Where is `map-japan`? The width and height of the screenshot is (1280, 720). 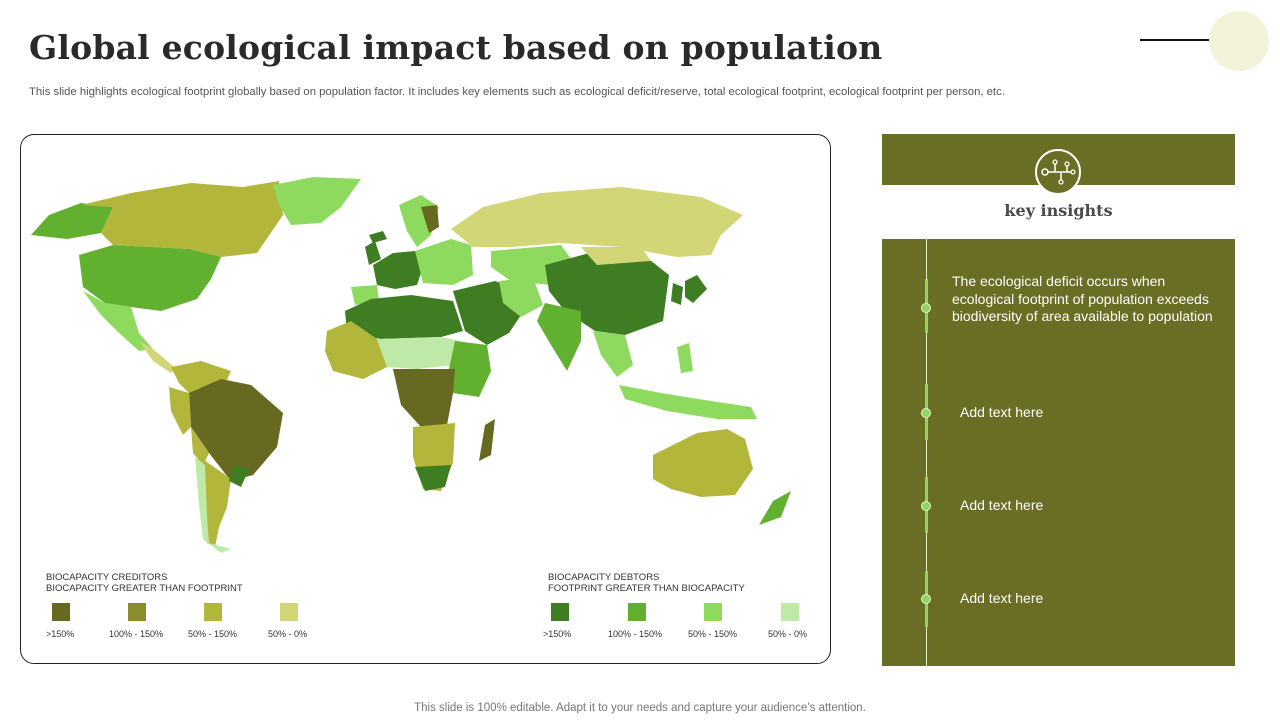
map-japan is located at coordinates (696, 289).